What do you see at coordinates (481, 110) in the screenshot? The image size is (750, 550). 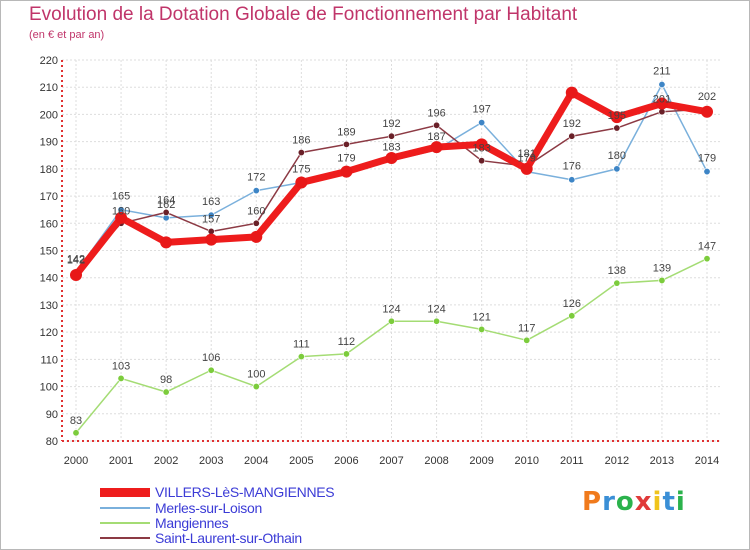 I see `data-label-1: 197` at bounding box center [481, 110].